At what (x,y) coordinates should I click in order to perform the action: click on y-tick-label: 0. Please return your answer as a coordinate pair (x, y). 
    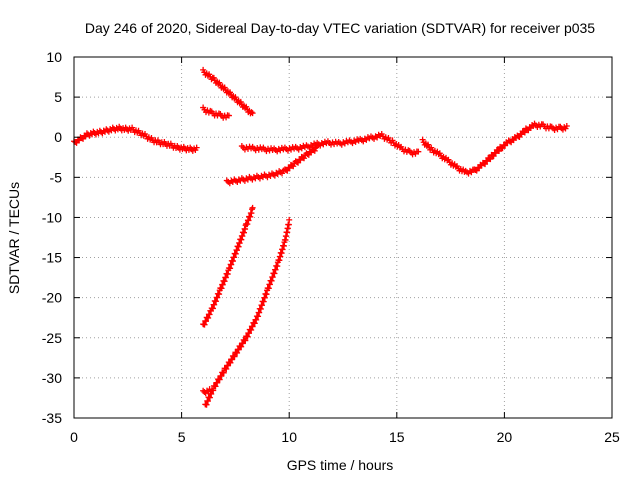
    Looking at the image, I should click on (58, 137).